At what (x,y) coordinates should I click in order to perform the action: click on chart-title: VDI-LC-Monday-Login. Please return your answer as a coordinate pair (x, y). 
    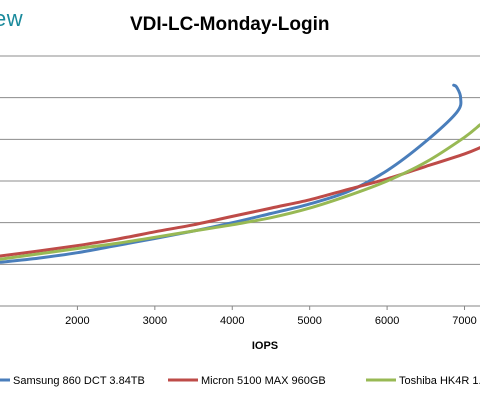
    Looking at the image, I should click on (230, 24).